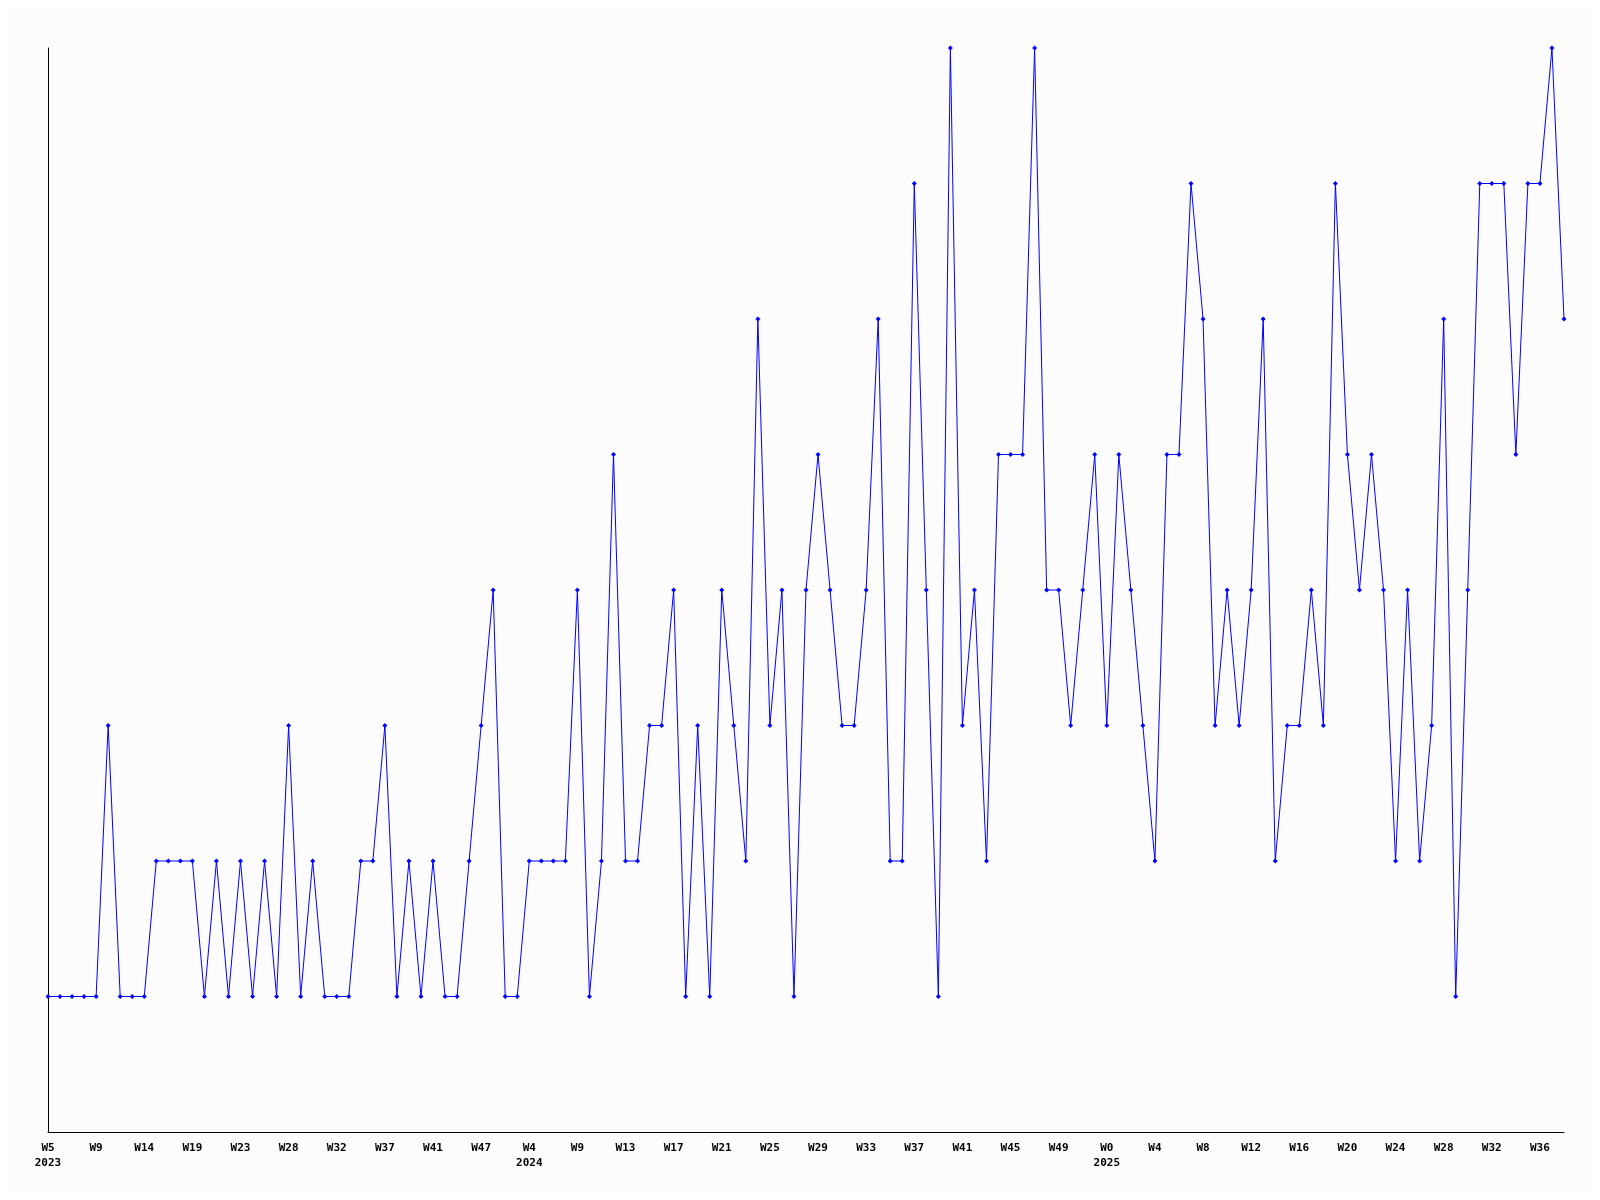  What do you see at coordinates (481, 1147) in the screenshot?
I see `x-tick-label: W47` at bounding box center [481, 1147].